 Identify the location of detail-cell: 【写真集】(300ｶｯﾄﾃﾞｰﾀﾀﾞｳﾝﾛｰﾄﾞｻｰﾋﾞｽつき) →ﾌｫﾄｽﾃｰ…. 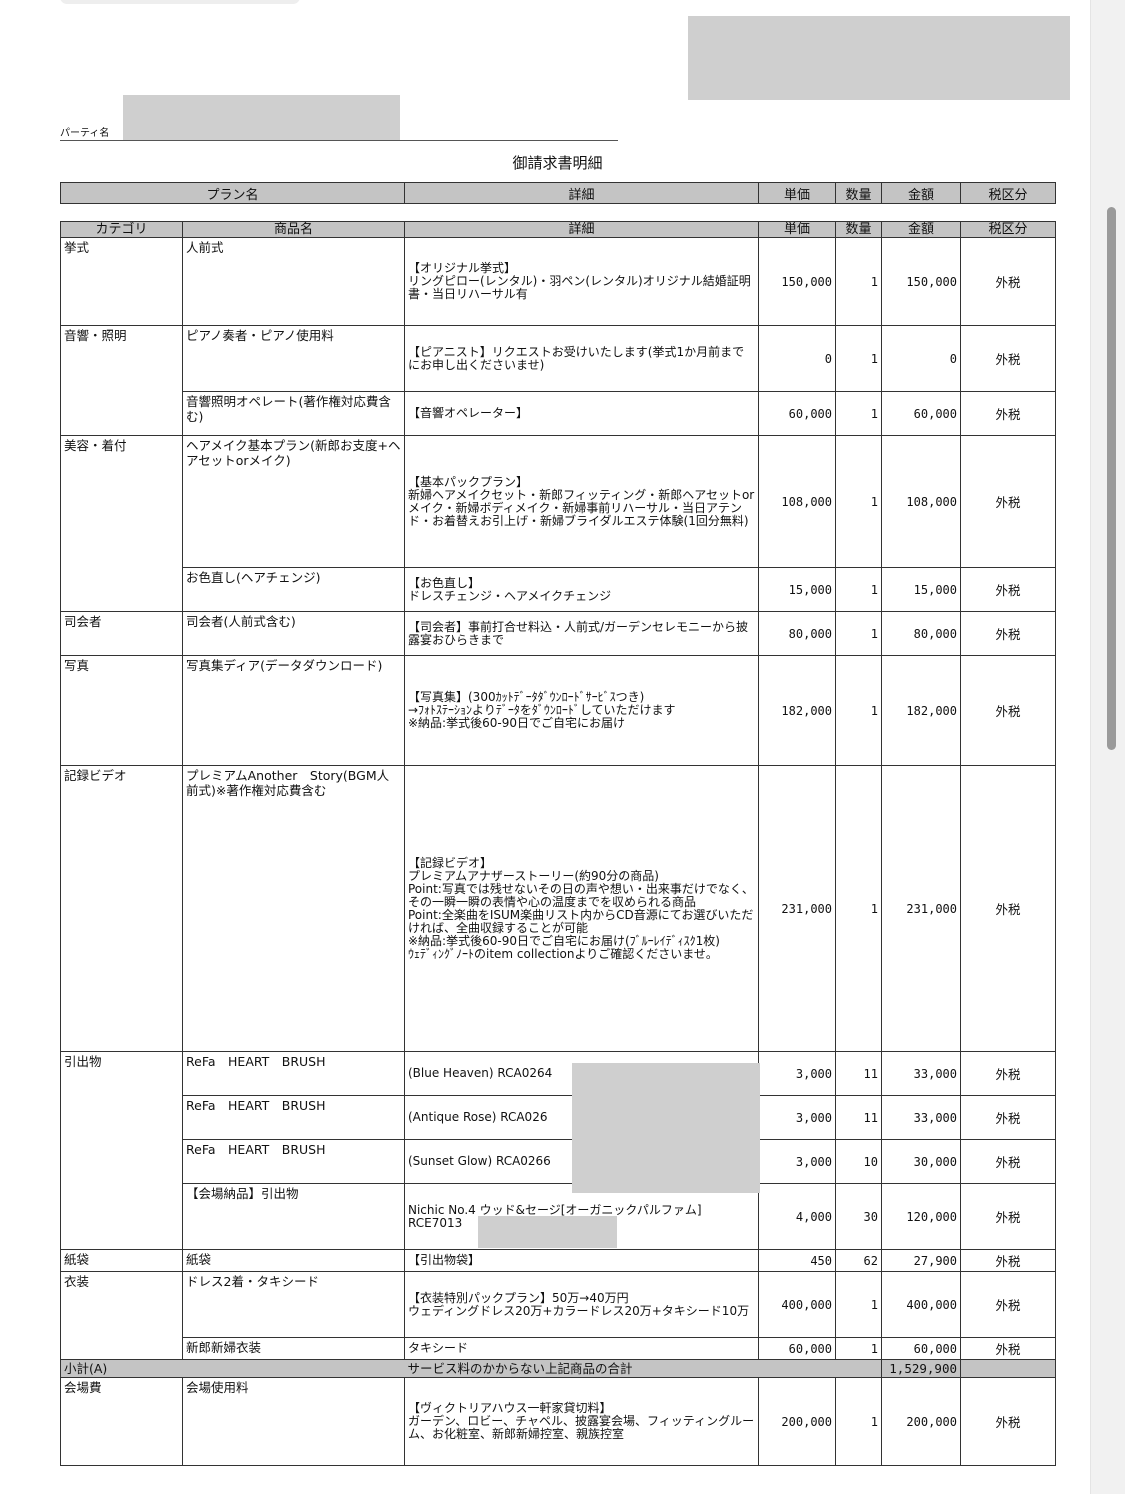
(581, 710).